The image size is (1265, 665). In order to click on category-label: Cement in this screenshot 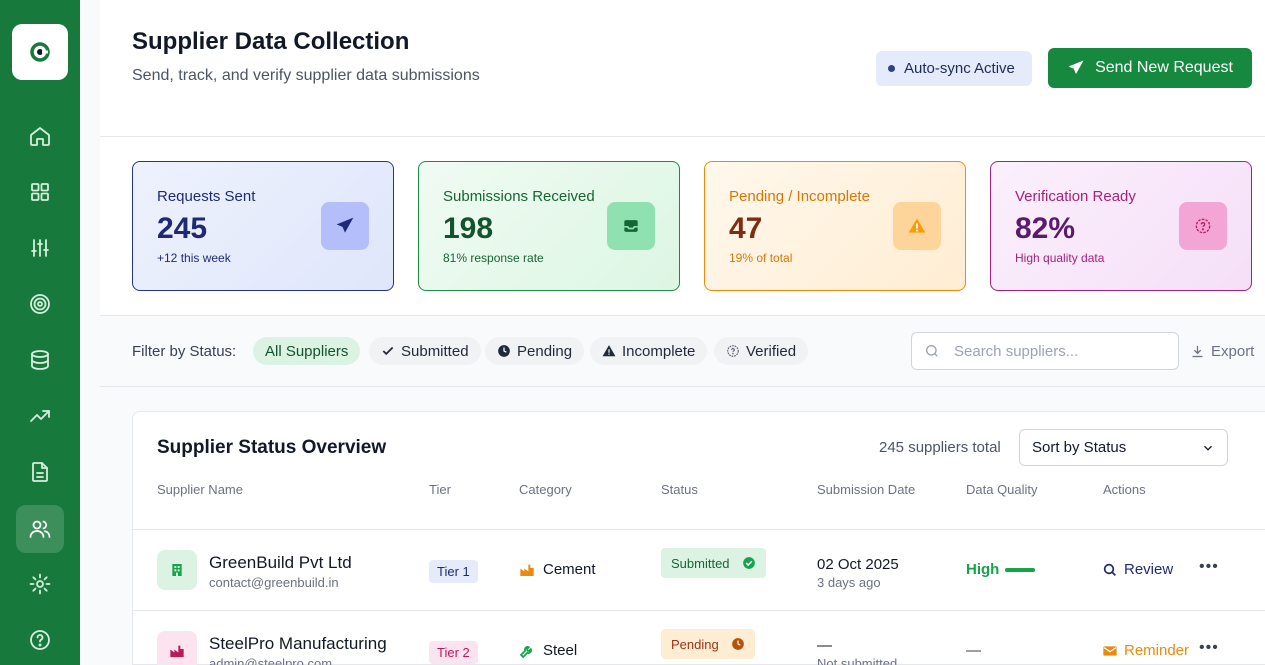, I will do `click(569, 569)`.